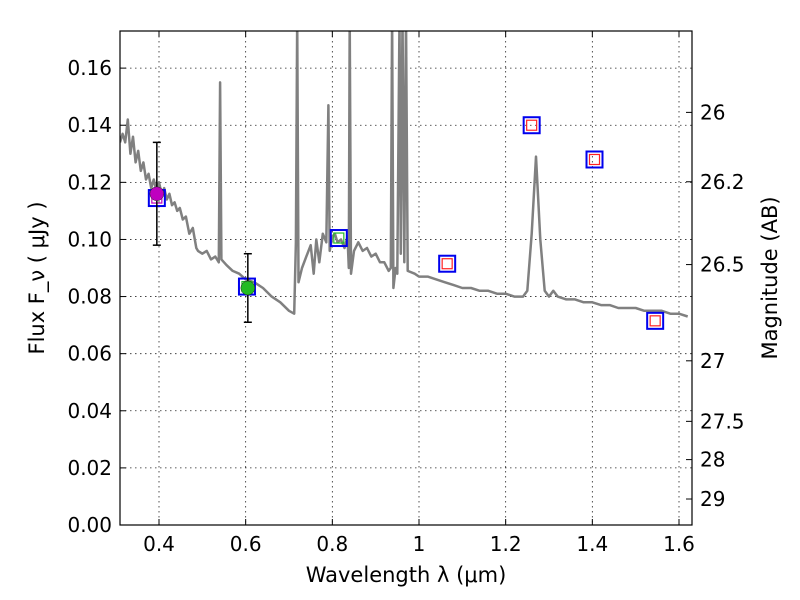 This screenshot has width=800, height=600. What do you see at coordinates (712, 112) in the screenshot?
I see `right-tick-label: 26` at bounding box center [712, 112].